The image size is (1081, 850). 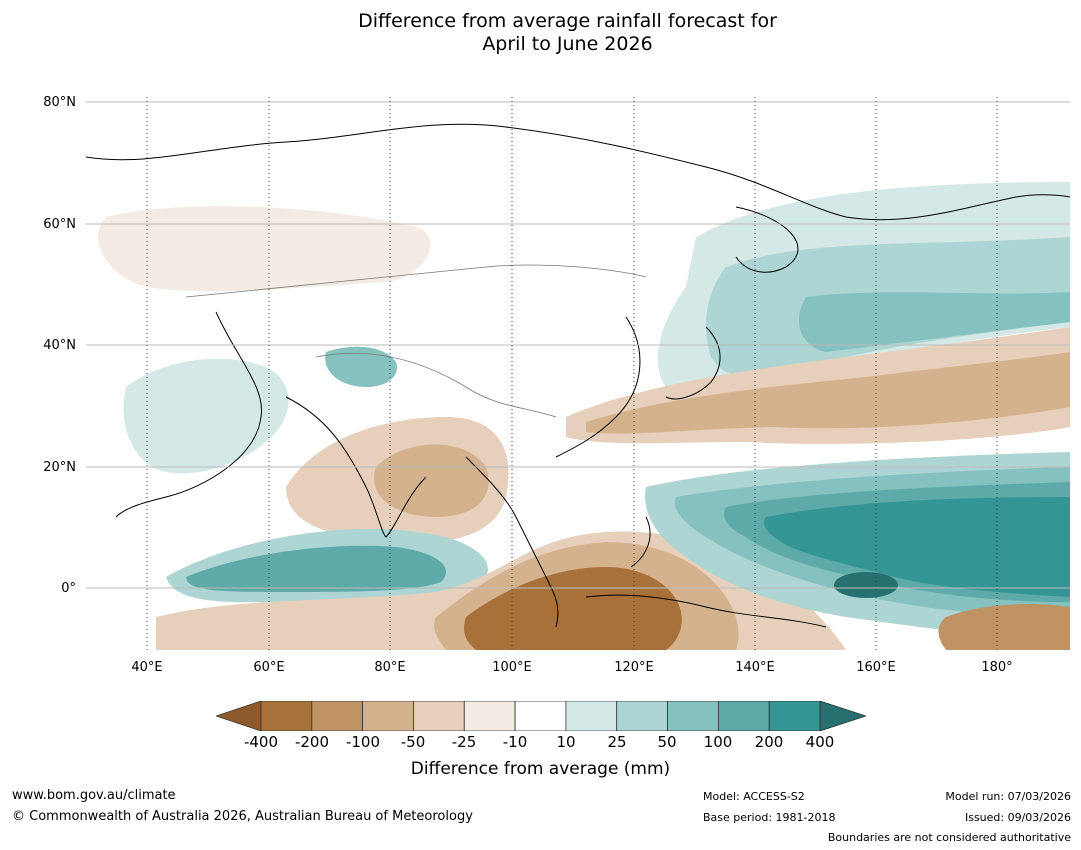 I want to click on colorbar-tick-label: 200, so click(x=769, y=742).